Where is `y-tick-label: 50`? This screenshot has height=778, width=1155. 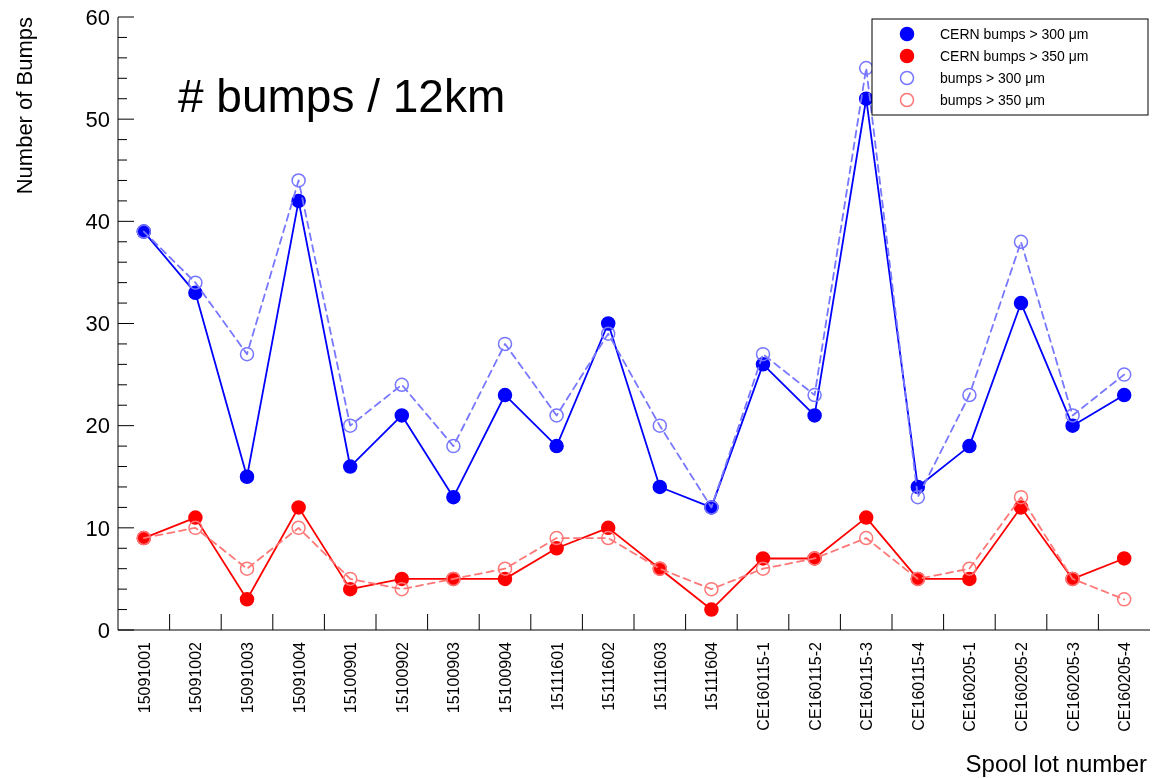 y-tick-label: 50 is located at coordinates (97, 119).